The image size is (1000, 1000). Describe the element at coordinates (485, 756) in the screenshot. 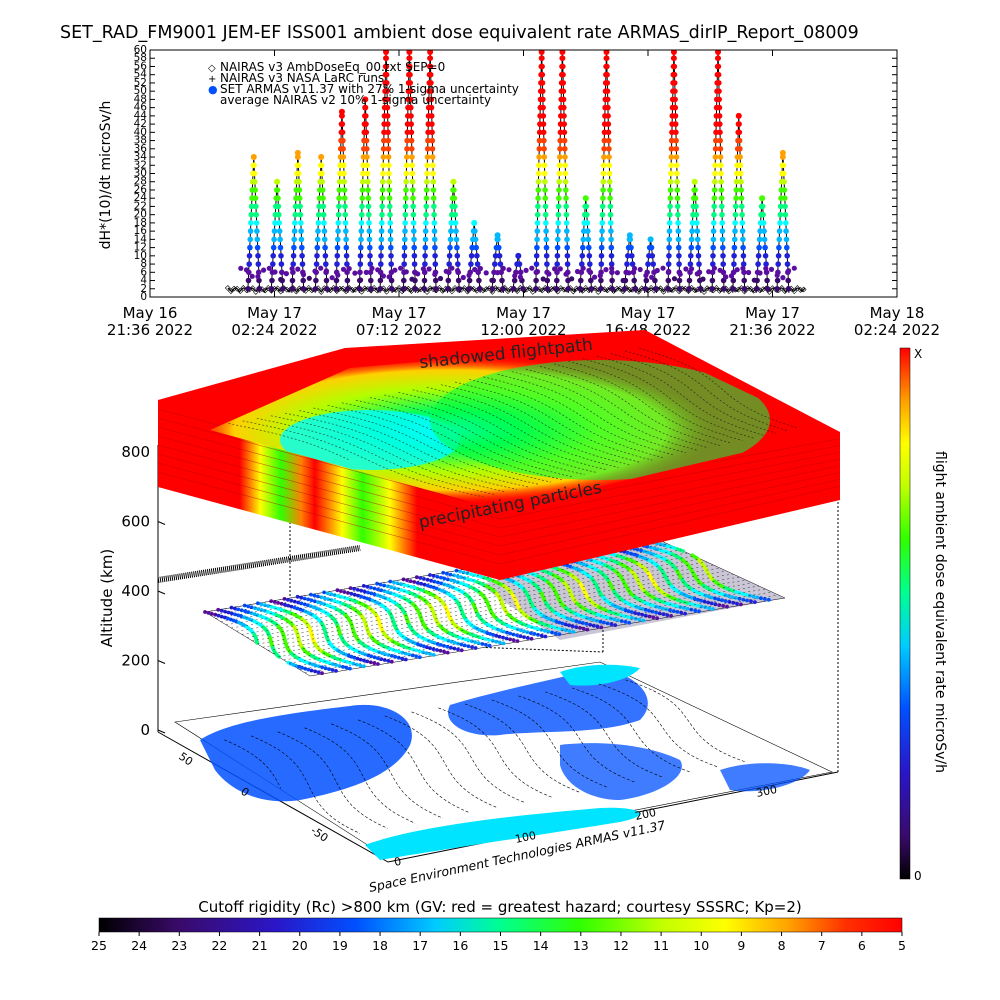

I see `floor-ground-track` at that location.